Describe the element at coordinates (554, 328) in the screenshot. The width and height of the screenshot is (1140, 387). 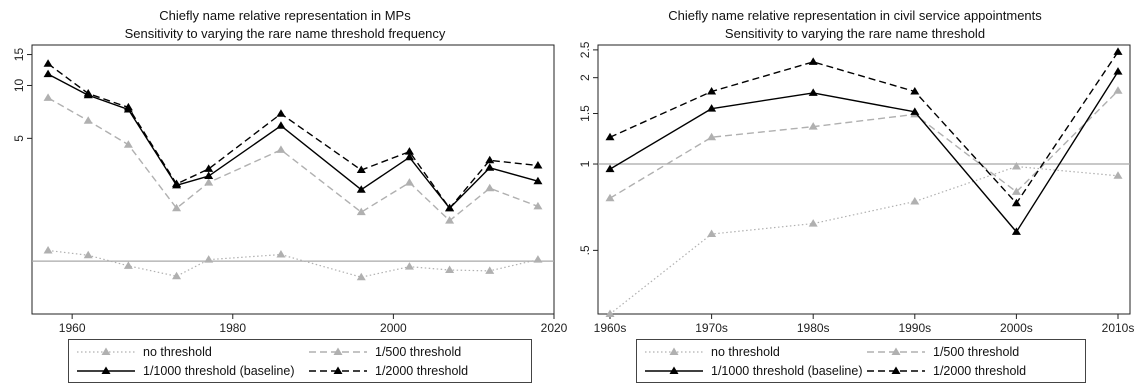
I see `x-tick-label: 2020` at that location.